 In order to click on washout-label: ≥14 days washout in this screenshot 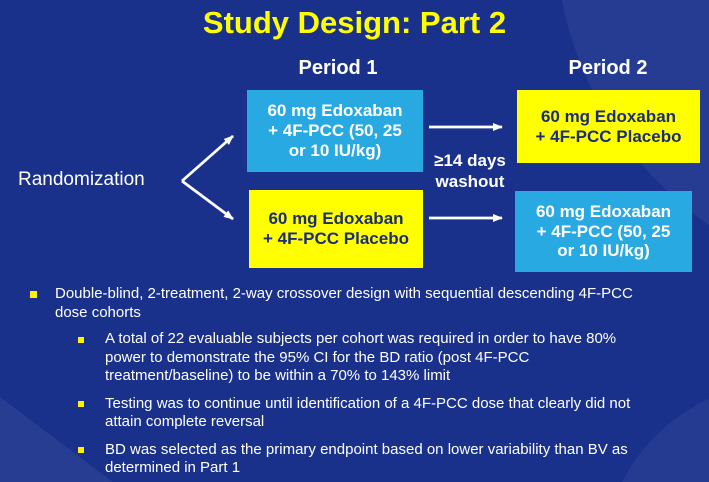, I will do `click(470, 171)`.